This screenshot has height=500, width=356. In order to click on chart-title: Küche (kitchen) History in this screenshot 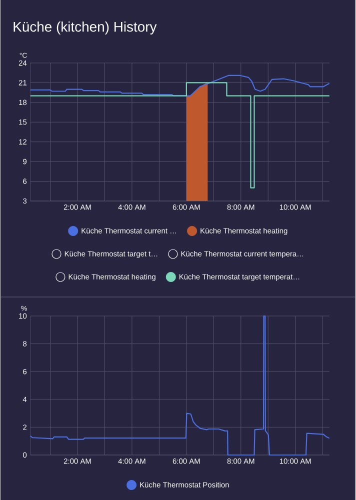, I will do `click(85, 27)`.